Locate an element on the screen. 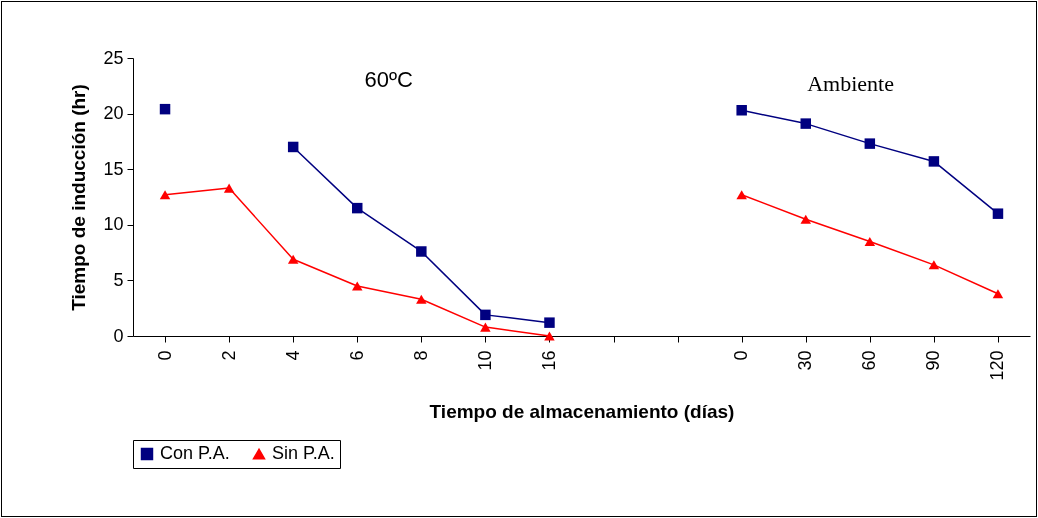  y-tick-label: 0 is located at coordinates (118, 335).